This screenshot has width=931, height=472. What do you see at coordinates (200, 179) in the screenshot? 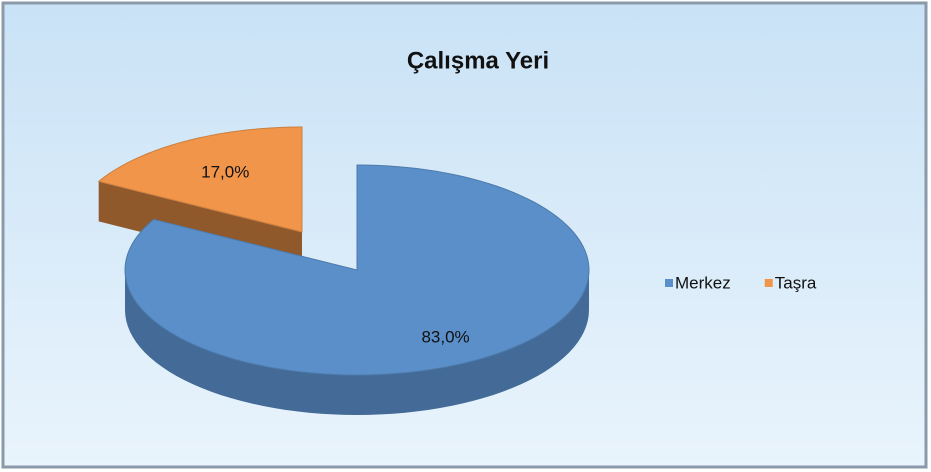
I see `pie-slice` at bounding box center [200, 179].